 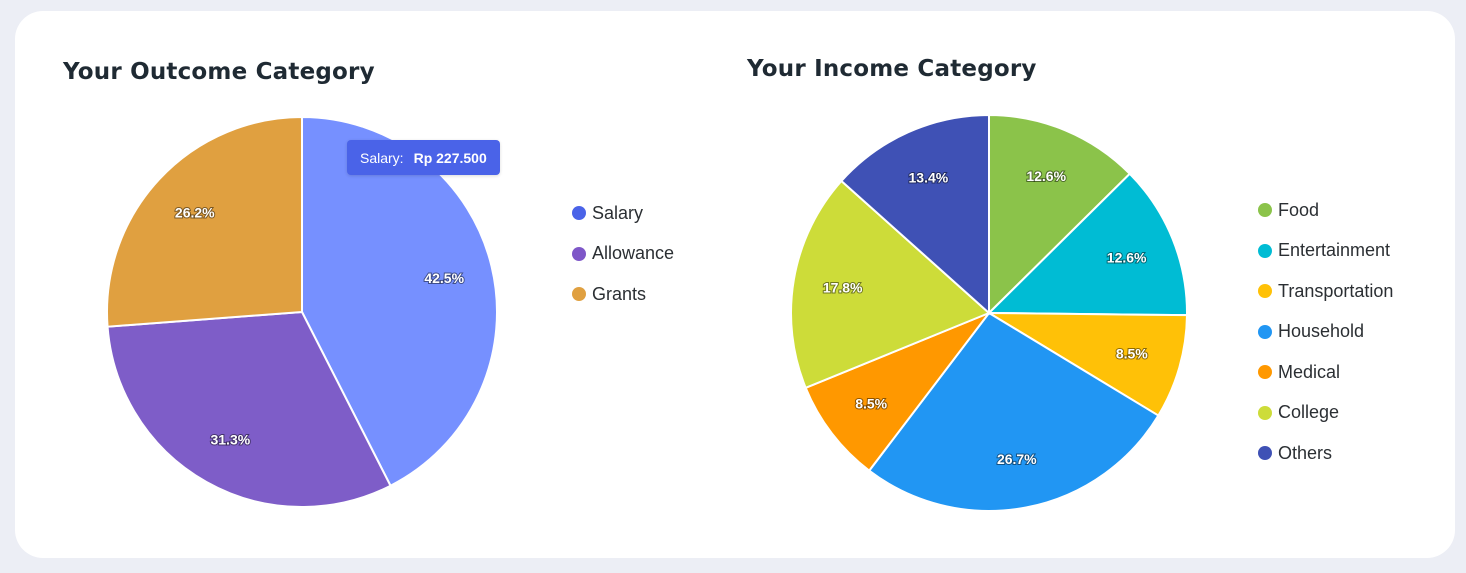 I want to click on legend-dot-grants, so click(x=579, y=294).